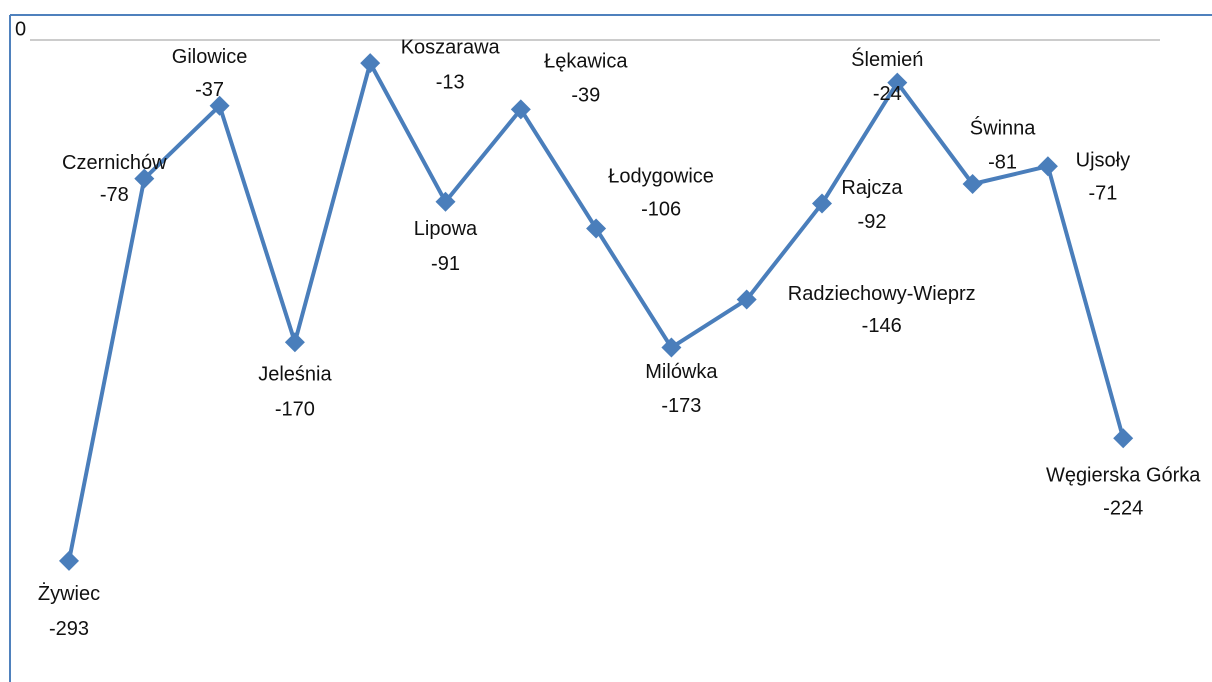 This screenshot has width=1212, height=682. What do you see at coordinates (114, 163) in the screenshot?
I see `data-label-name: Czernichów` at bounding box center [114, 163].